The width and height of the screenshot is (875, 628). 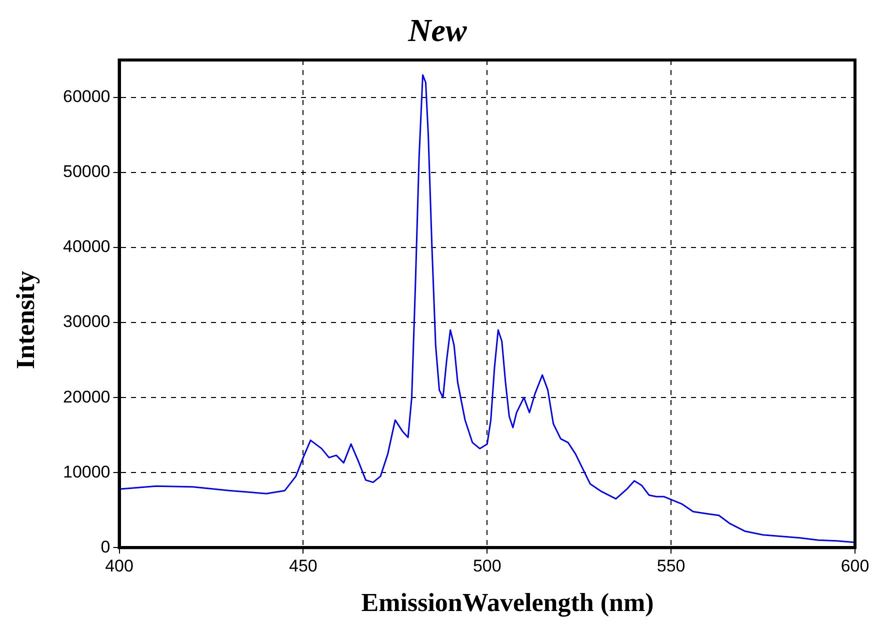 I want to click on chart-title: New, so click(x=437, y=30).